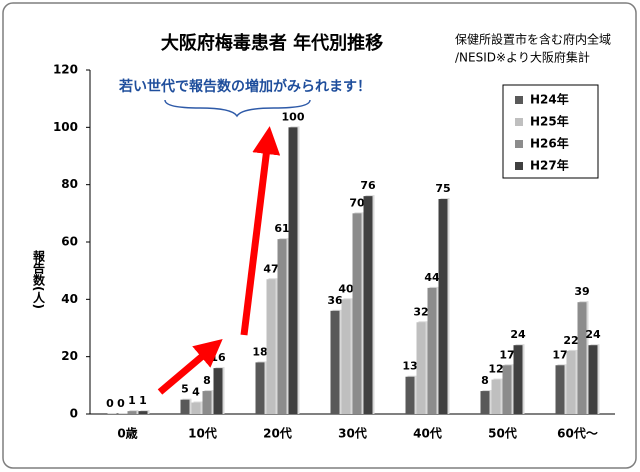 The width and height of the screenshot is (640, 472). What do you see at coordinates (277, 433) in the screenshot?
I see `x-tick-label: 20代` at bounding box center [277, 433].